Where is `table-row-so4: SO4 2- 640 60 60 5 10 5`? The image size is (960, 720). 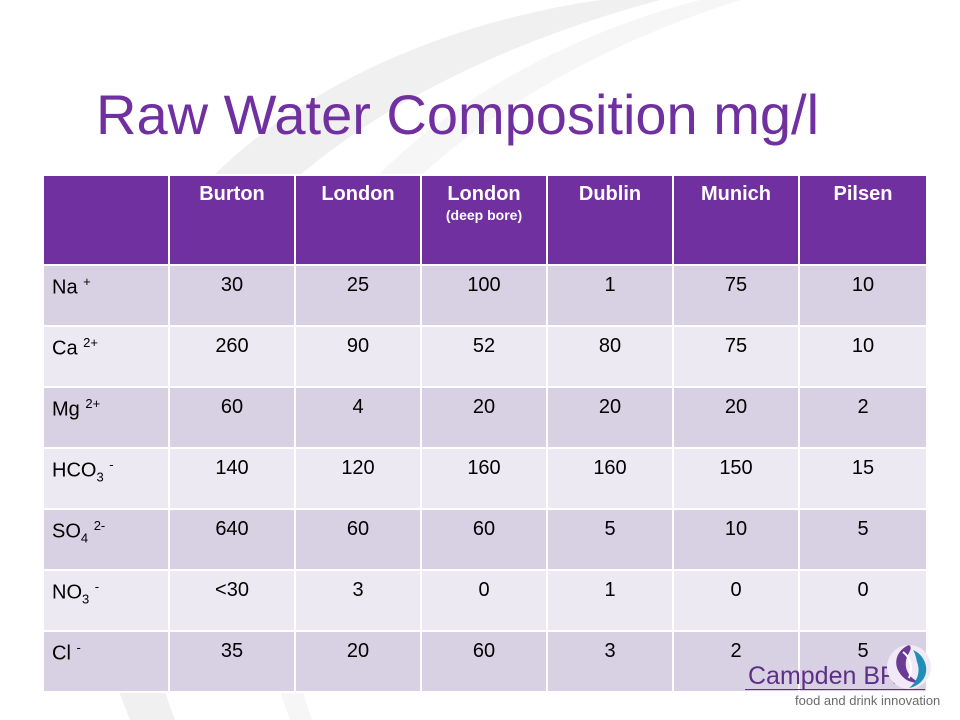
table-row-so4: SO4 2- 640 60 60 5 10 5 is located at coordinates (485, 539).